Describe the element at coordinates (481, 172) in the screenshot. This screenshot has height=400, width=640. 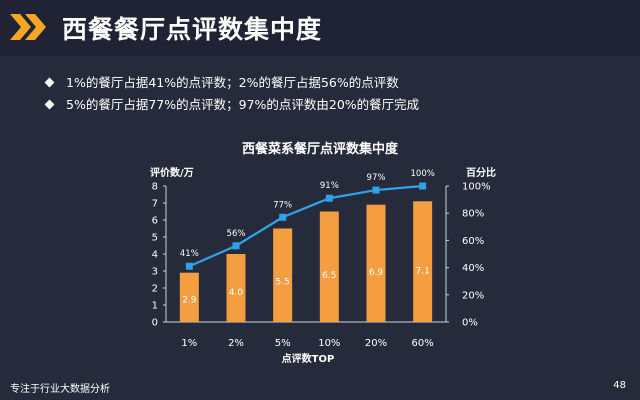
I see `right-axis-title: 百分比` at that location.